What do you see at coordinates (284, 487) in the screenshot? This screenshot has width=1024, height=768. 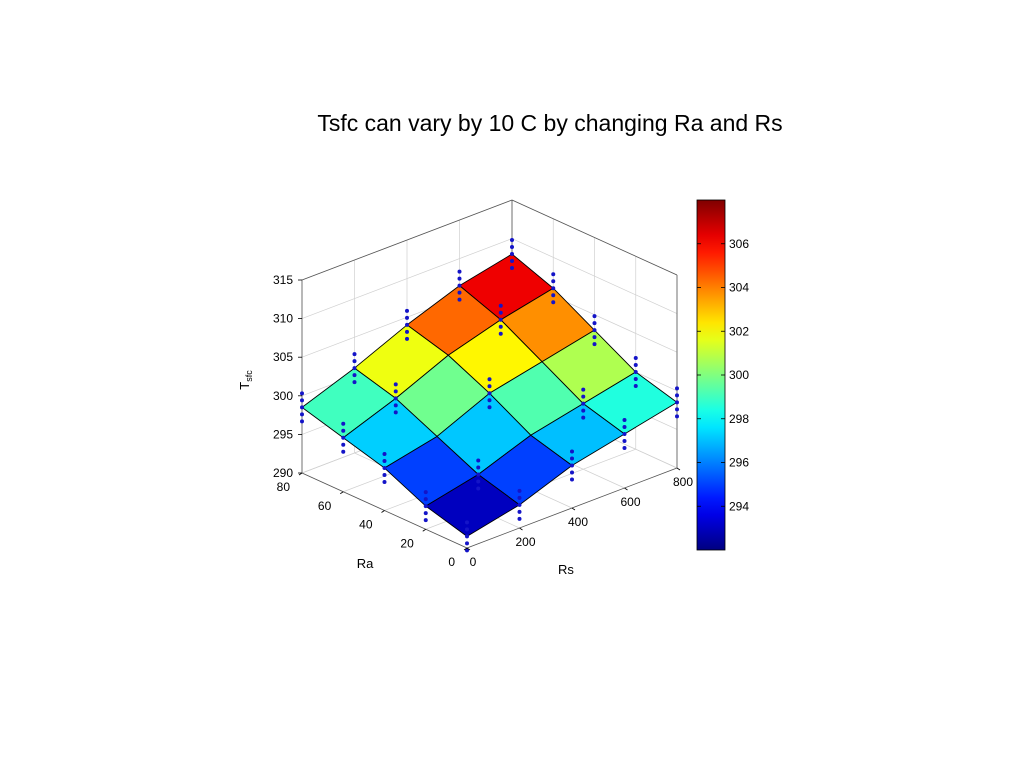 I see `y-tick-label: 80` at bounding box center [284, 487].